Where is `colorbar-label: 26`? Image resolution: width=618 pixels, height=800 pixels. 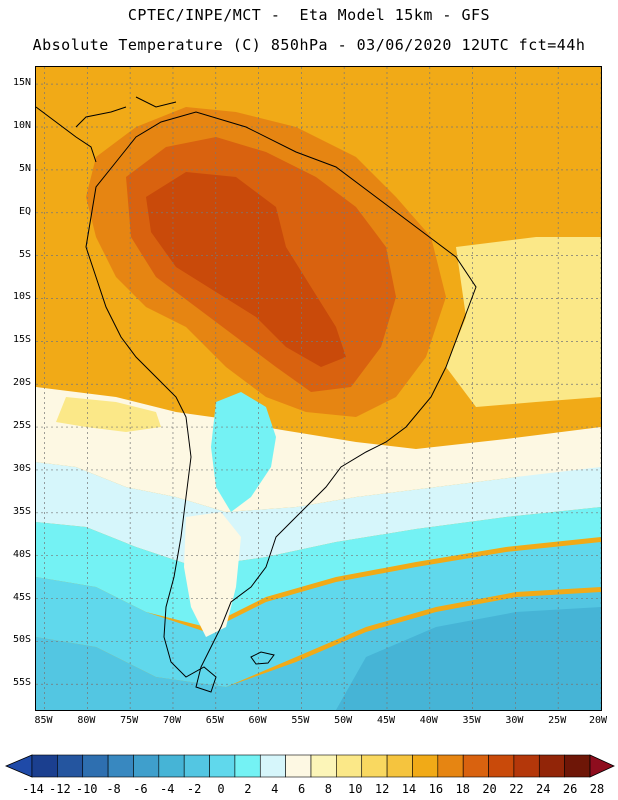
colorbar-label: 26 is located at coordinates (570, 789).